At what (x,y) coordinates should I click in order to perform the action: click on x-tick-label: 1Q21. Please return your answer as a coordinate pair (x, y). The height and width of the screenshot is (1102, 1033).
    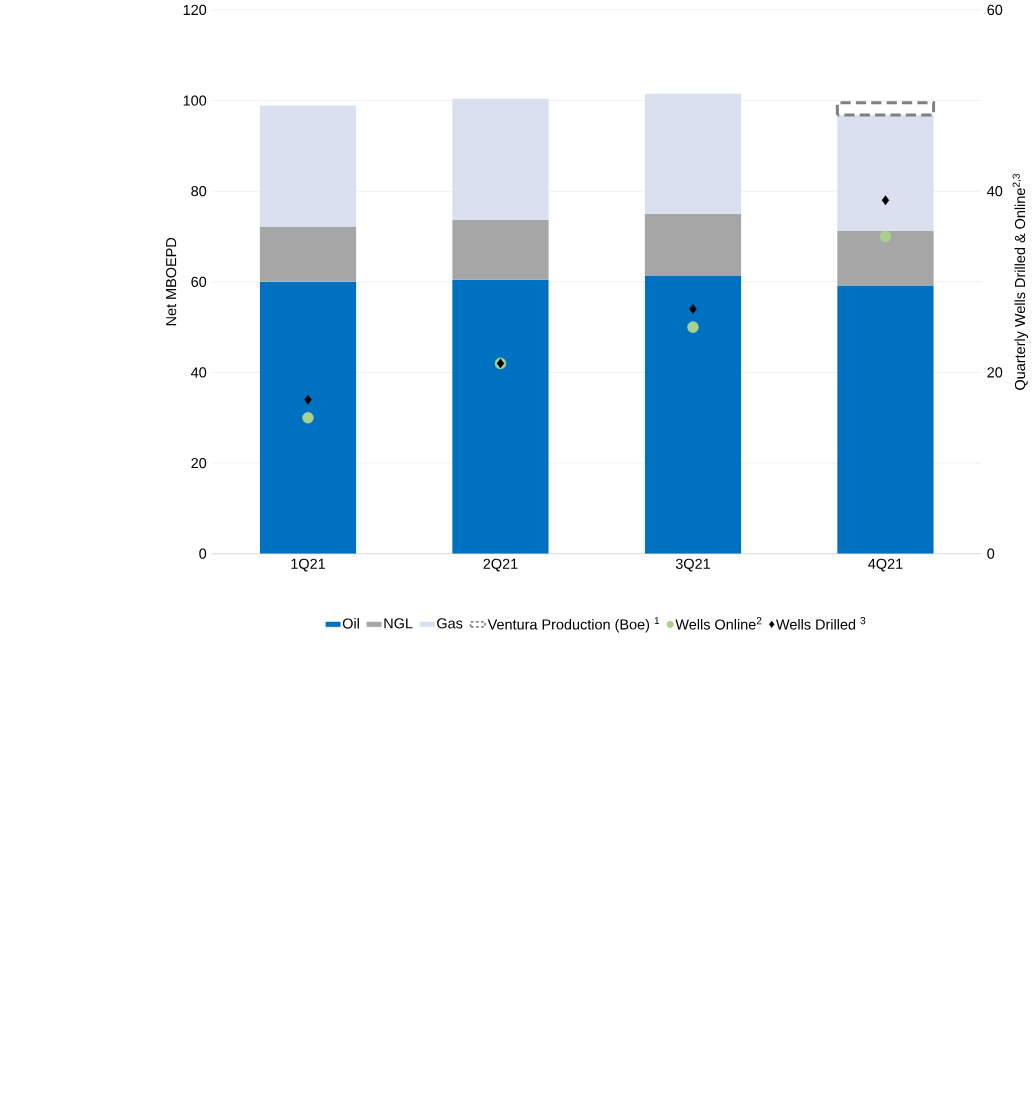
    Looking at the image, I should click on (308, 565).